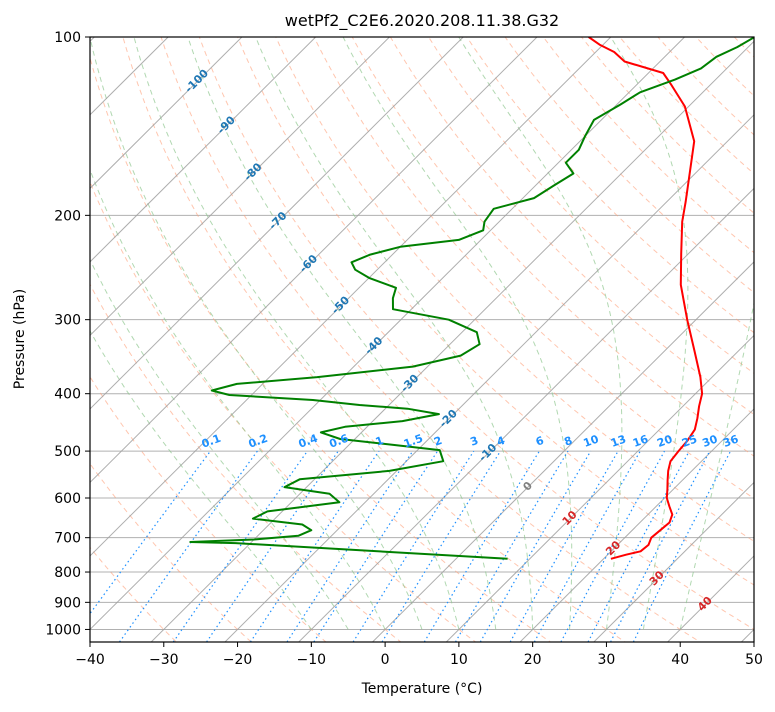 This screenshot has height=712, width=775. Describe the element at coordinates (385, 660) in the screenshot. I see `x-tick-label: 0` at that location.